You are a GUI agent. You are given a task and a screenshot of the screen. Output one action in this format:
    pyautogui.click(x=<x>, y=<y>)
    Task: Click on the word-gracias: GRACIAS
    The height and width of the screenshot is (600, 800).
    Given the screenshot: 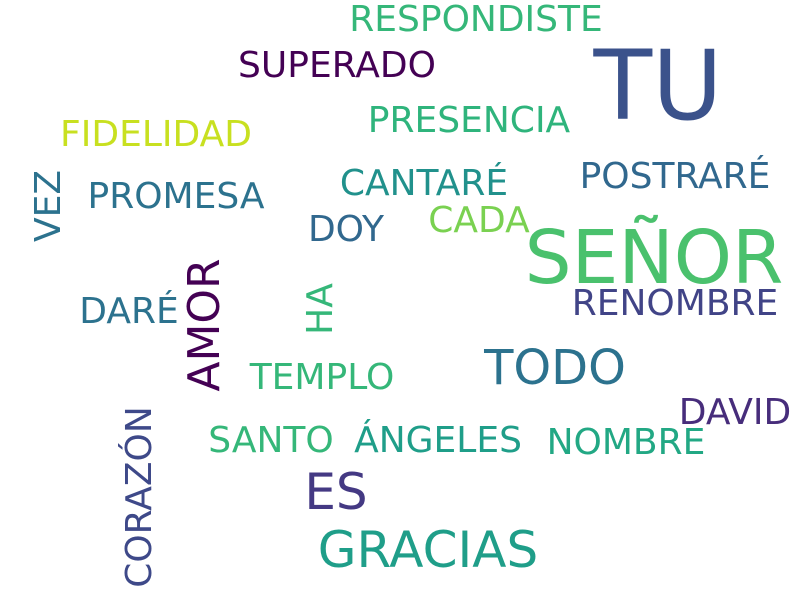 What is the action you would take?
    pyautogui.click(x=428, y=550)
    